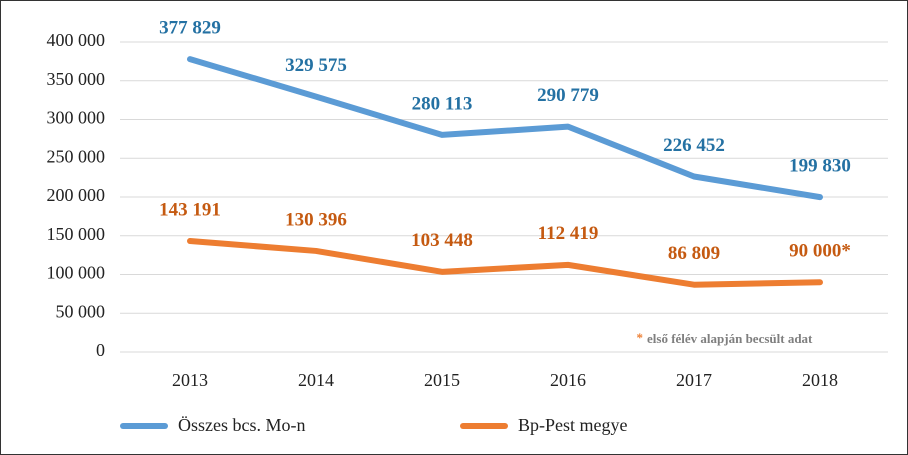 The width and height of the screenshot is (908, 455). I want to click on x-tick-label: 2013, so click(190, 380).